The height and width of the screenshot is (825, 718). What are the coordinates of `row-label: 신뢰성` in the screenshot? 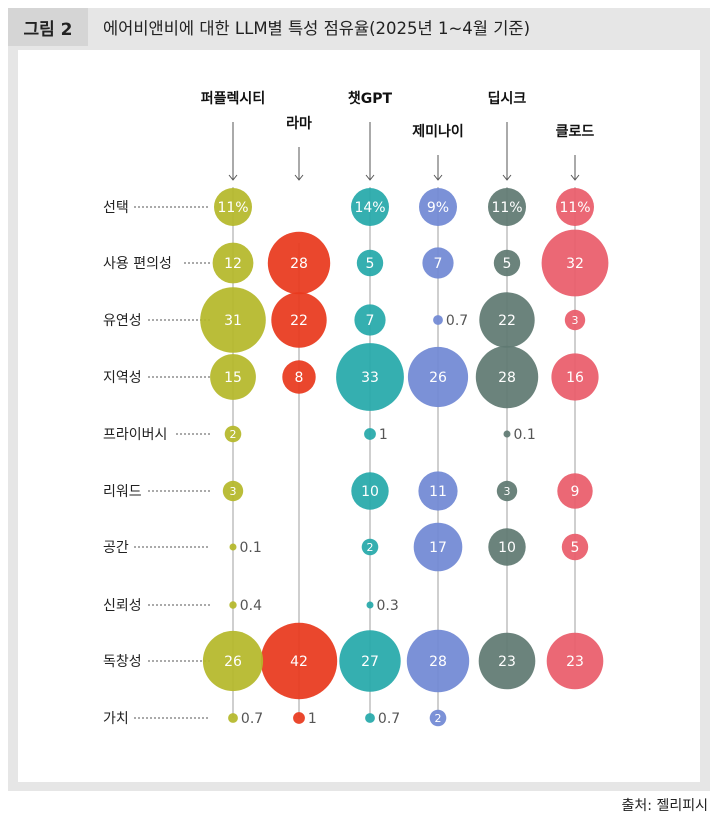 It's located at (122, 606).